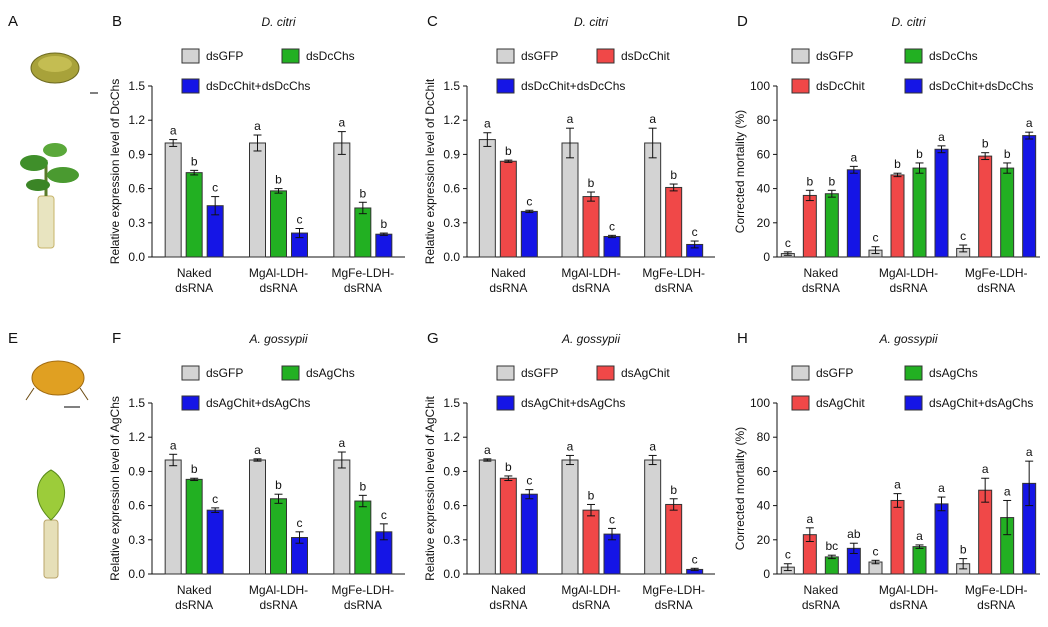 The width and height of the screenshot is (1048, 627). I want to click on x-tick-label: MgFe-LDH-dsRNA, so click(996, 280).